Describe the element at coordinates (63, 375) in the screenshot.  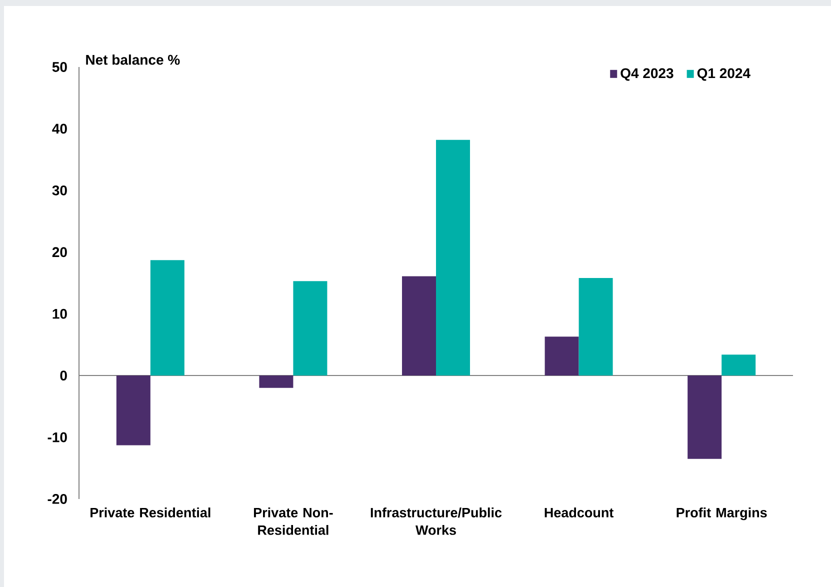
I see `y-tick-label: 0` at that location.